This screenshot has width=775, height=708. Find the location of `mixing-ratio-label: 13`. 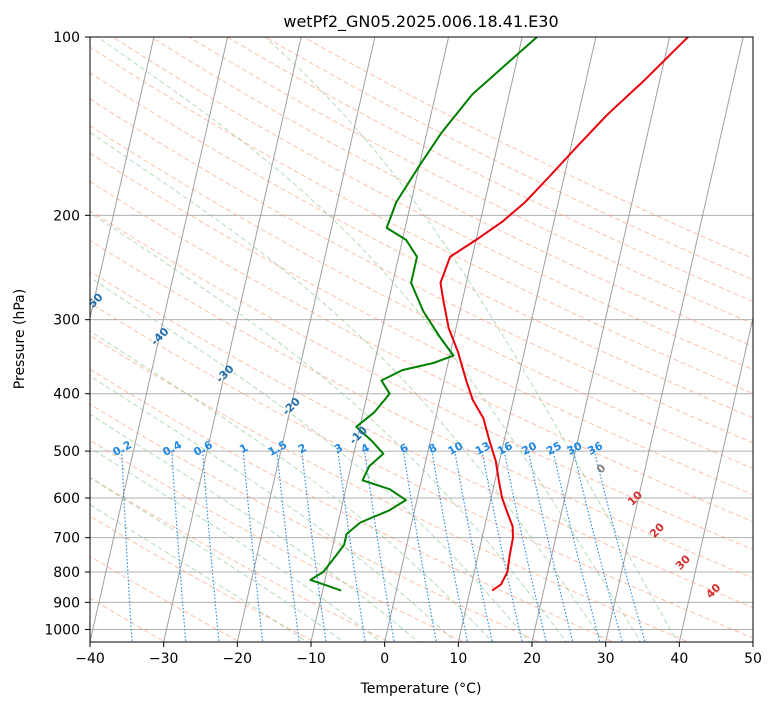

mixing-ratio-label: 13 is located at coordinates (483, 448).